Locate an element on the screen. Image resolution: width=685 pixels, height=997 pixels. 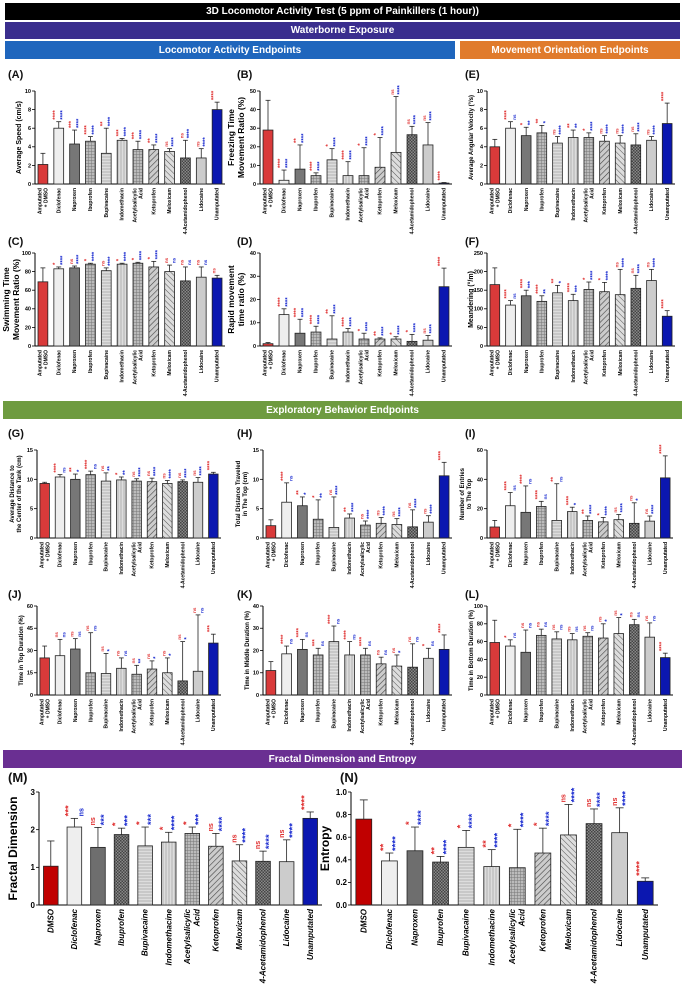
panel-letter: (F) is located at coordinates (472, 242).